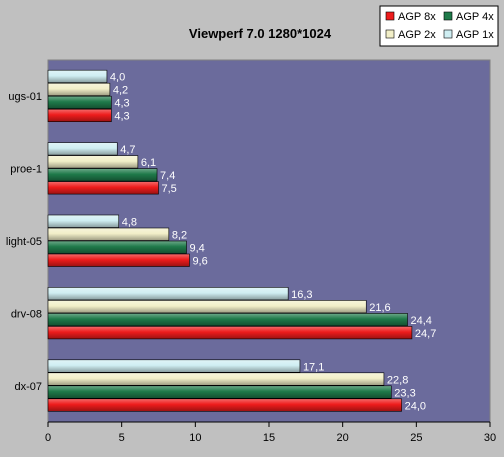 The width and height of the screenshot is (504, 457). What do you see at coordinates (179, 236) in the screenshot?
I see `data-label: 8,2` at bounding box center [179, 236].